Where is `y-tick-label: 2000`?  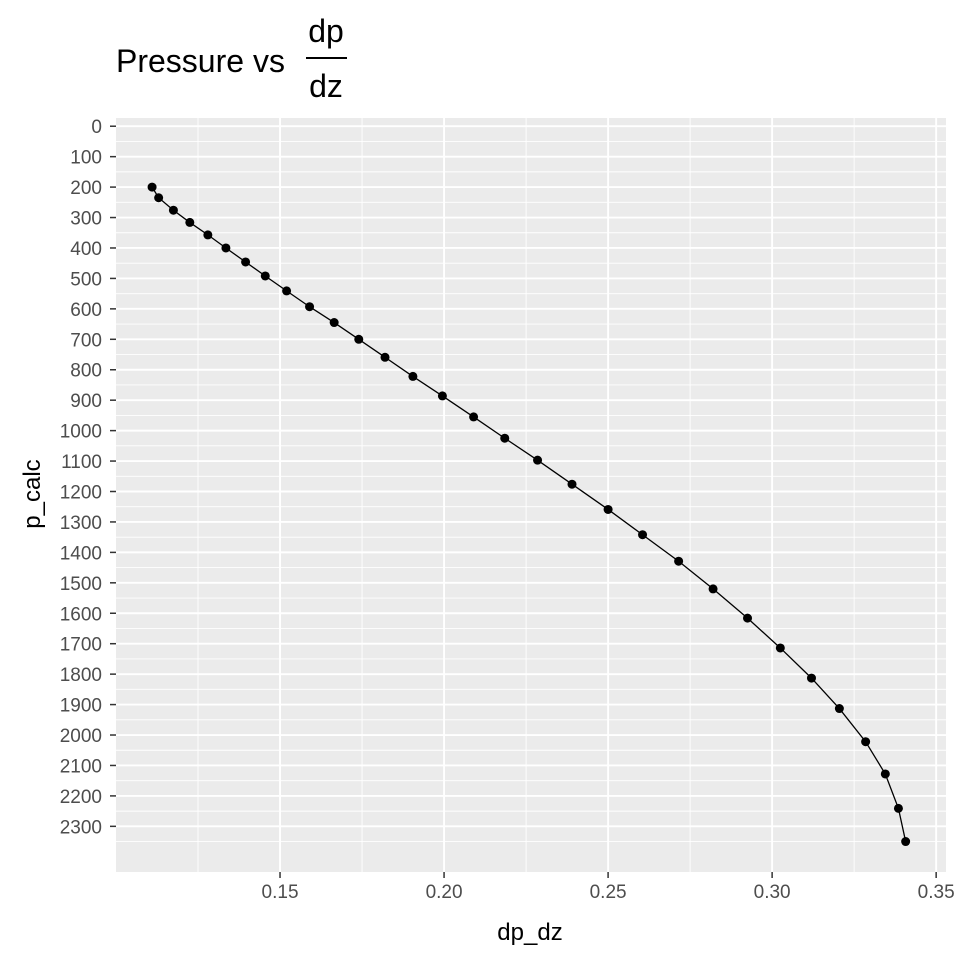 y-tick-label: 2000 is located at coordinates (81, 736).